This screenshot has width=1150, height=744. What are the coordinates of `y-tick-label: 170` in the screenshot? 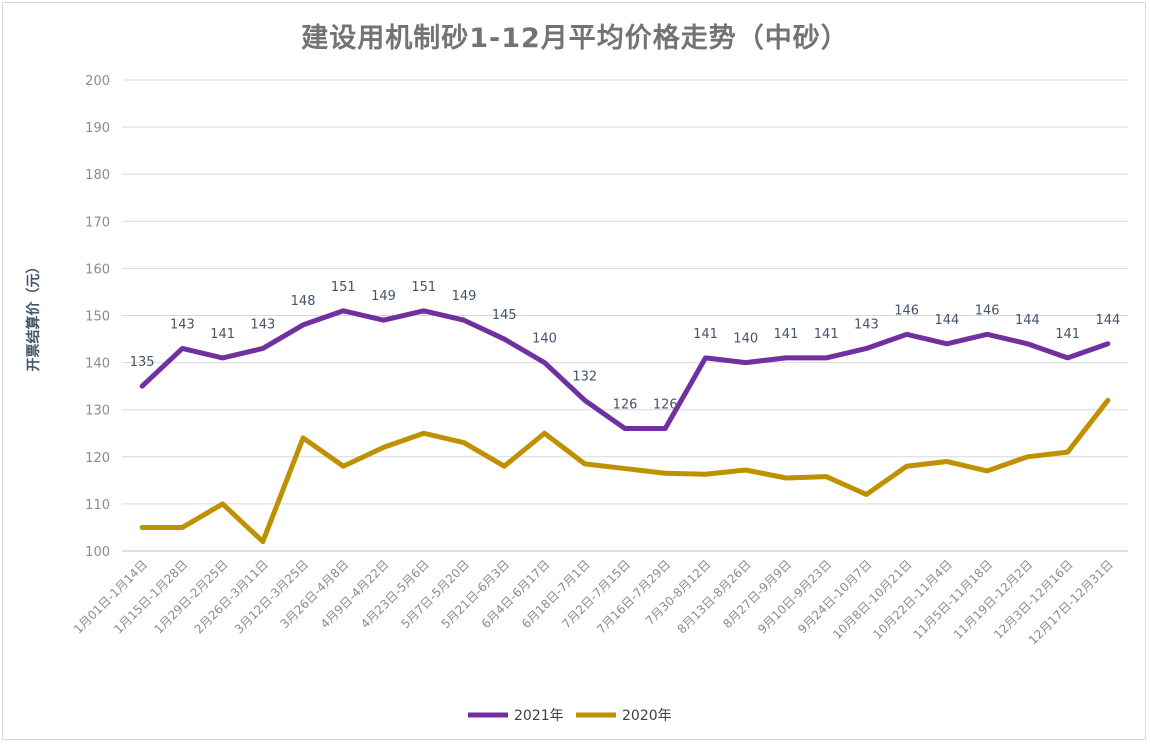 It's located at (97, 222).